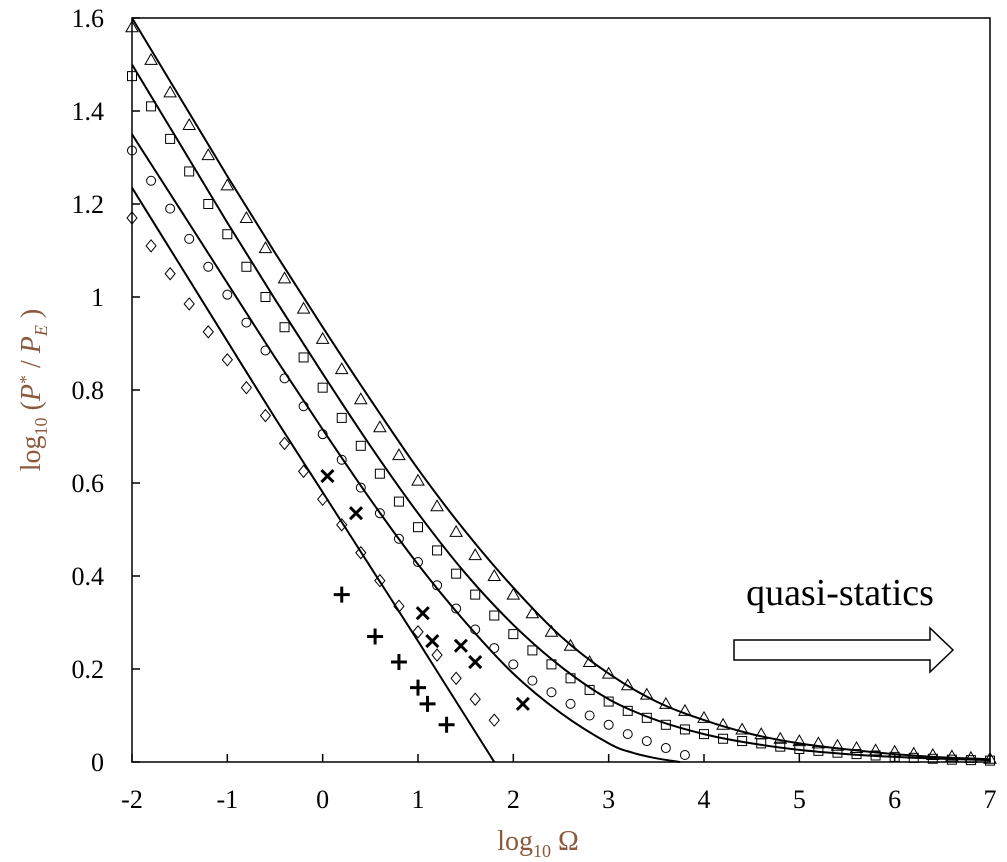 The width and height of the screenshot is (1007, 862). What do you see at coordinates (106, 390) in the screenshot?
I see `y-axis-ticks: 0 0.2 0.4 0.6 0.8 1 1.2 1.4 1.6` at bounding box center [106, 390].